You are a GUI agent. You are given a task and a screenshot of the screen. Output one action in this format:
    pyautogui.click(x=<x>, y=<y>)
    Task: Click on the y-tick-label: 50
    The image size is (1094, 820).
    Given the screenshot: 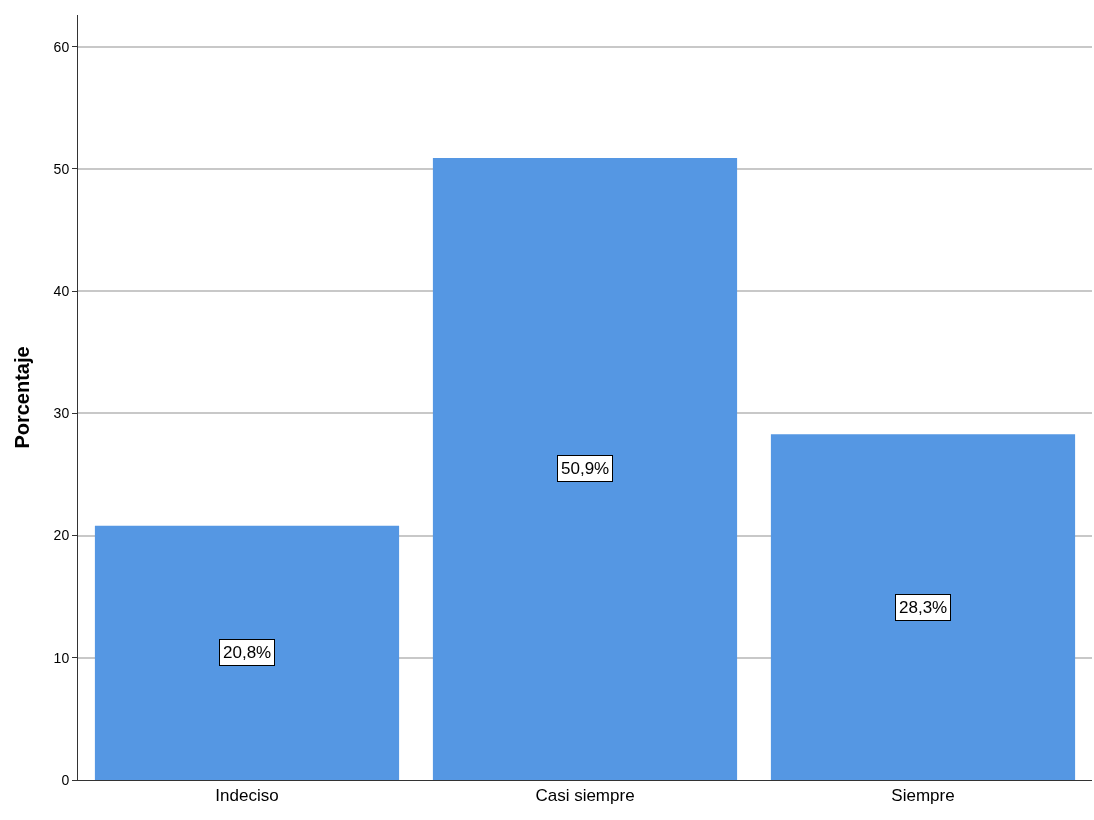 What is the action you would take?
    pyautogui.click(x=61, y=168)
    